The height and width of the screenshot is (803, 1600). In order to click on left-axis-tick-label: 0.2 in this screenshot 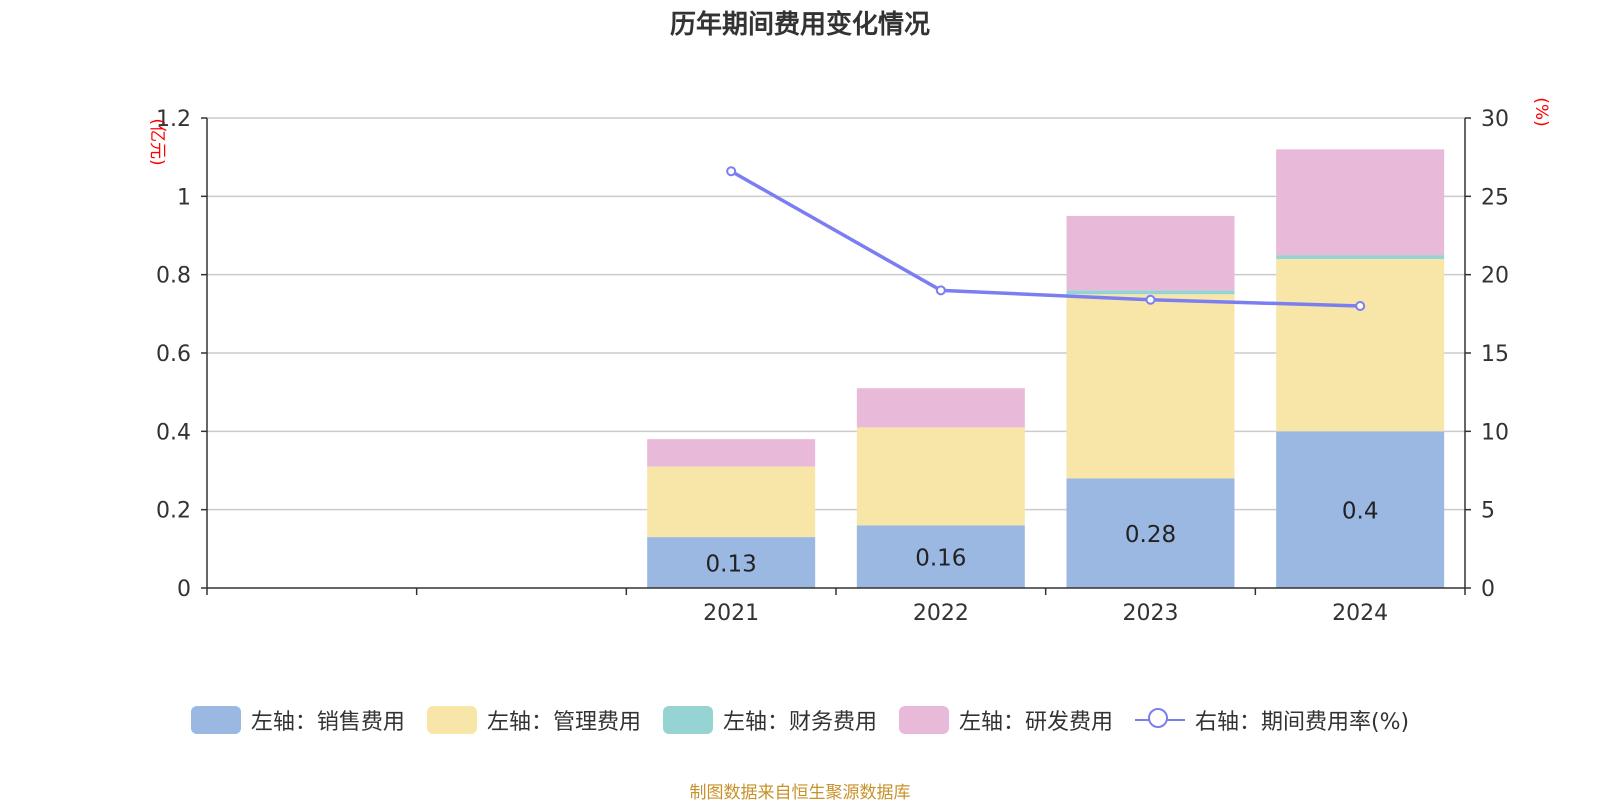, I will do `click(173, 511)`.